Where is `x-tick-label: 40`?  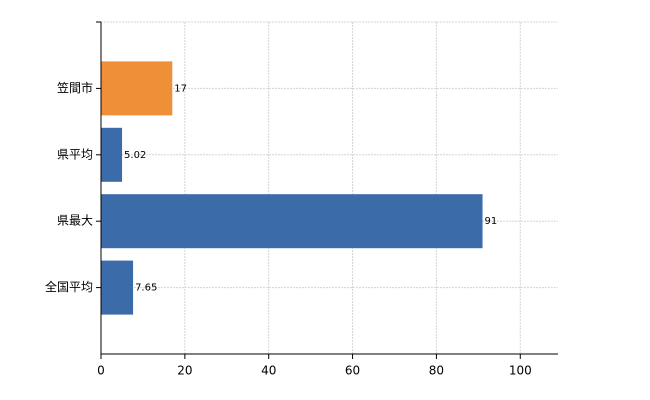 x-tick-label: 40 is located at coordinates (268, 371).